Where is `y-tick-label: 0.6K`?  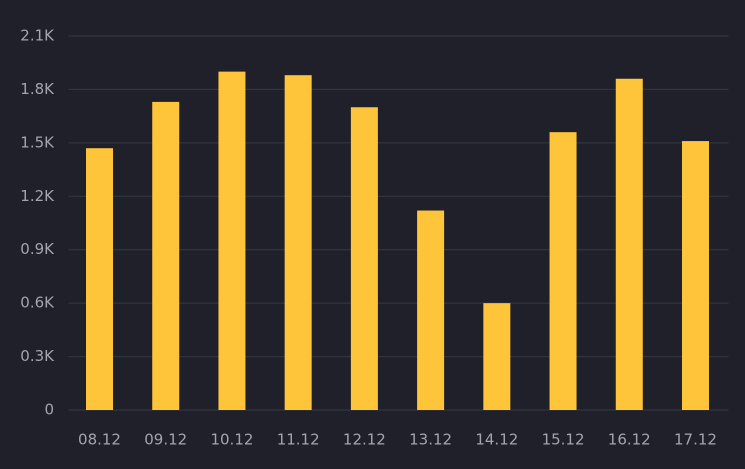
y-tick-label: 0.6K is located at coordinates (37, 303).